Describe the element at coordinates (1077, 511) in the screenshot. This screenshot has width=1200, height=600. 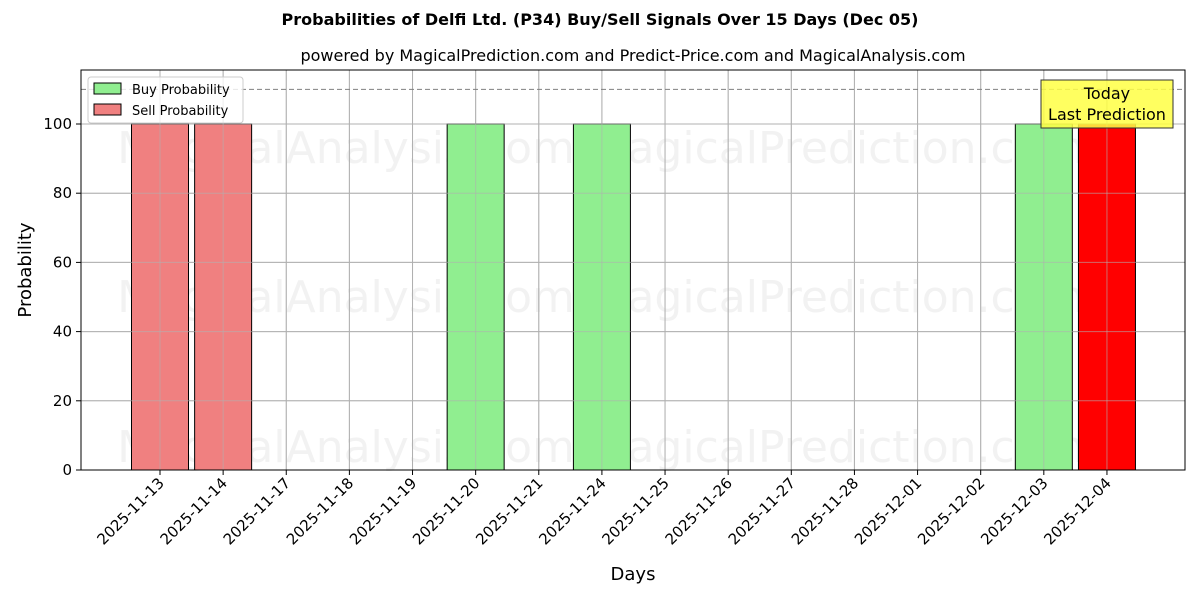
I see `x-tick-label: 2025-12-04` at that location.